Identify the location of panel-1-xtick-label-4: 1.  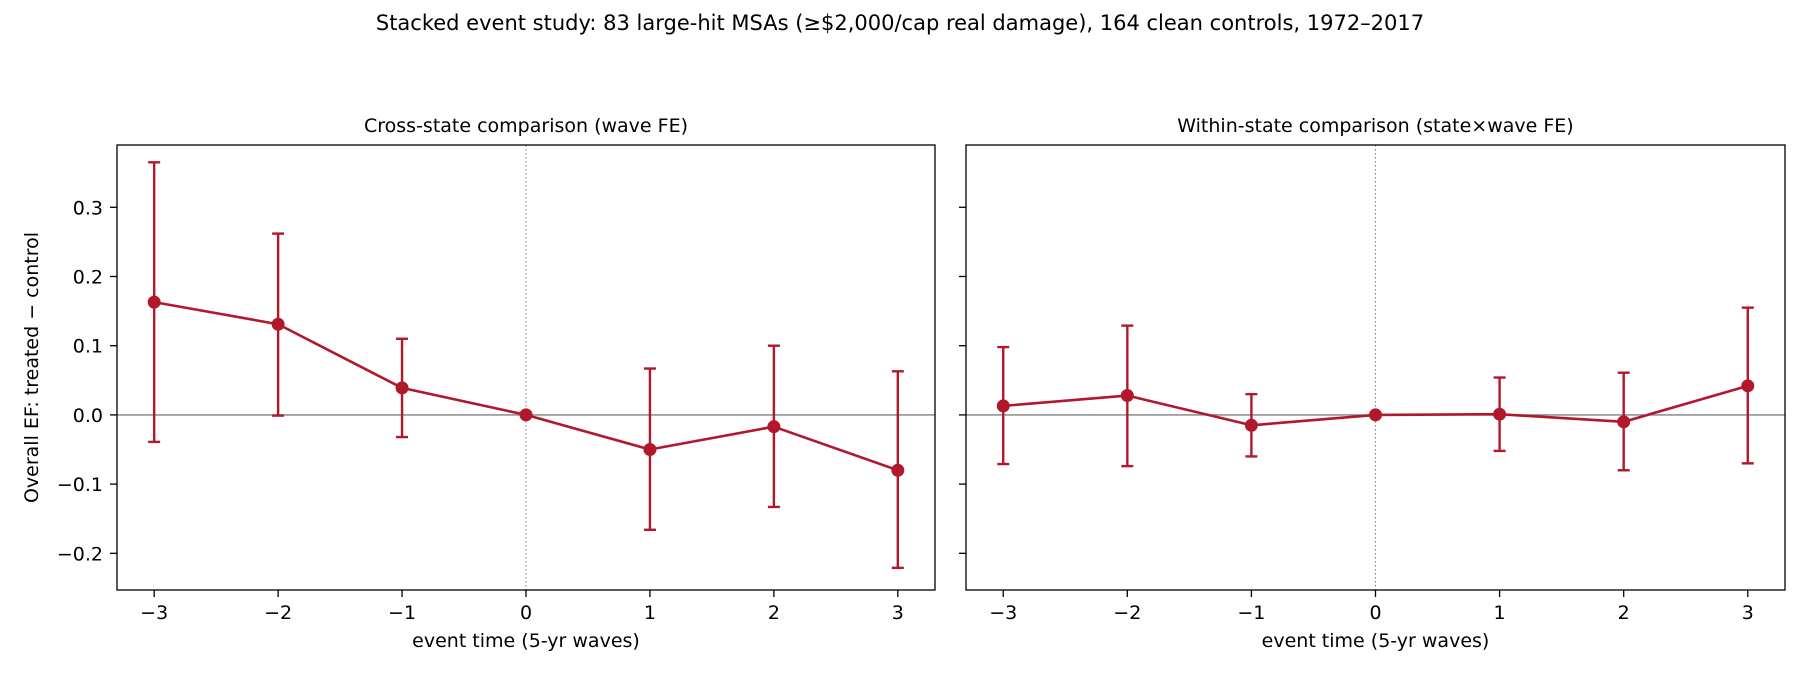
(650, 613).